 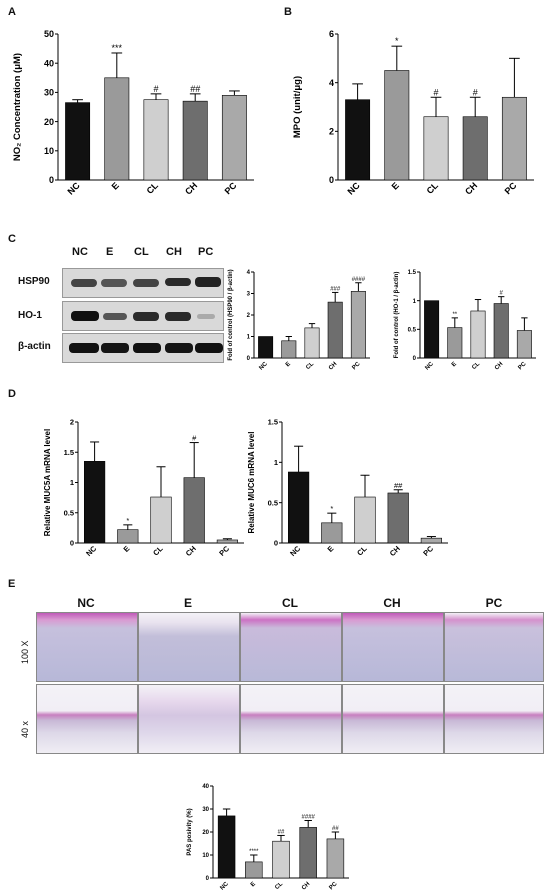 I want to click on histology-nc-100x, so click(x=87, y=647).